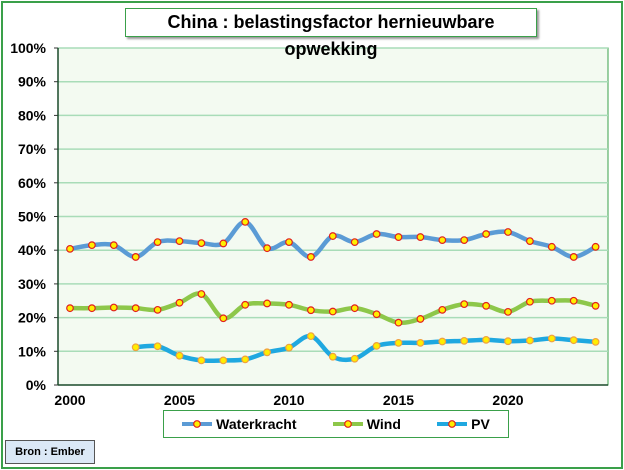 This screenshot has height=470, width=624. I want to click on legend-item: Waterkracht, so click(239, 424).